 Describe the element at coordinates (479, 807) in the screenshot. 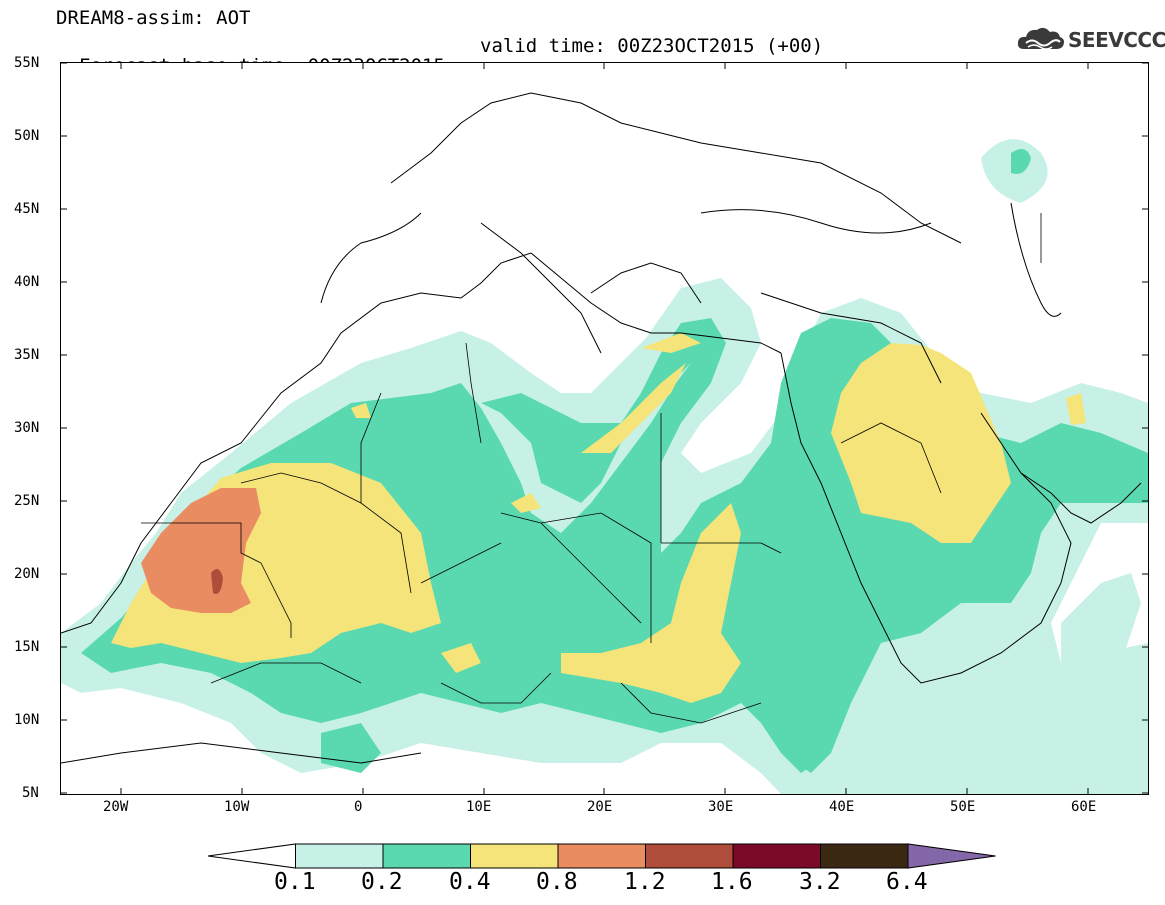

I see `lon-label-10e: 10E` at that location.